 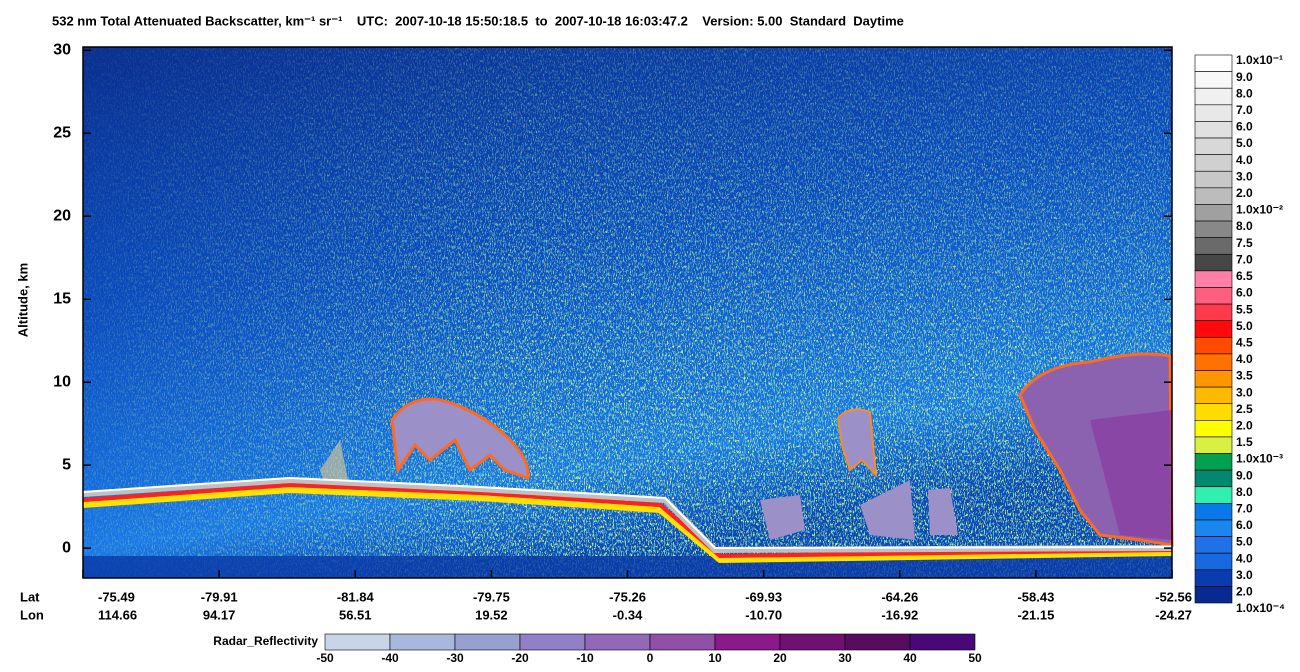 What do you see at coordinates (780, 658) in the screenshot?
I see `radar-tick-label: 20` at bounding box center [780, 658].